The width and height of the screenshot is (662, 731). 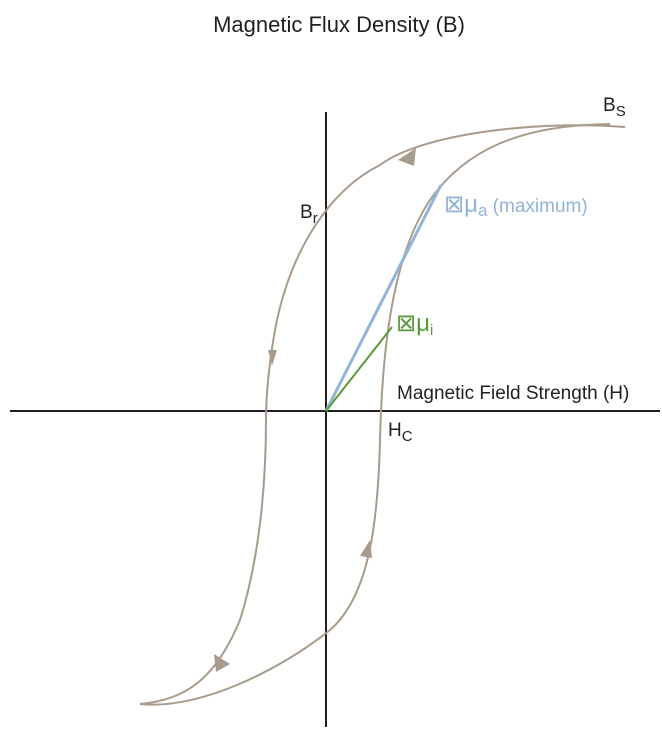 I want to click on mu-i-line, so click(x=359, y=369).